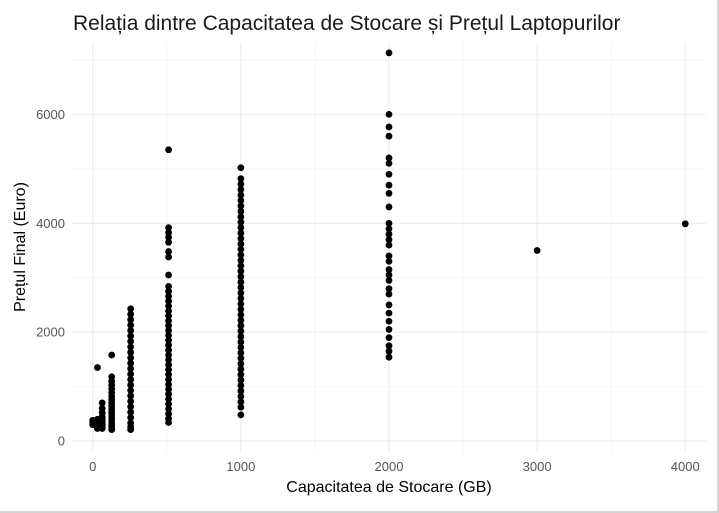  Describe the element at coordinates (50, 332) in the screenshot. I see `y-tick-label: 2000` at that location.